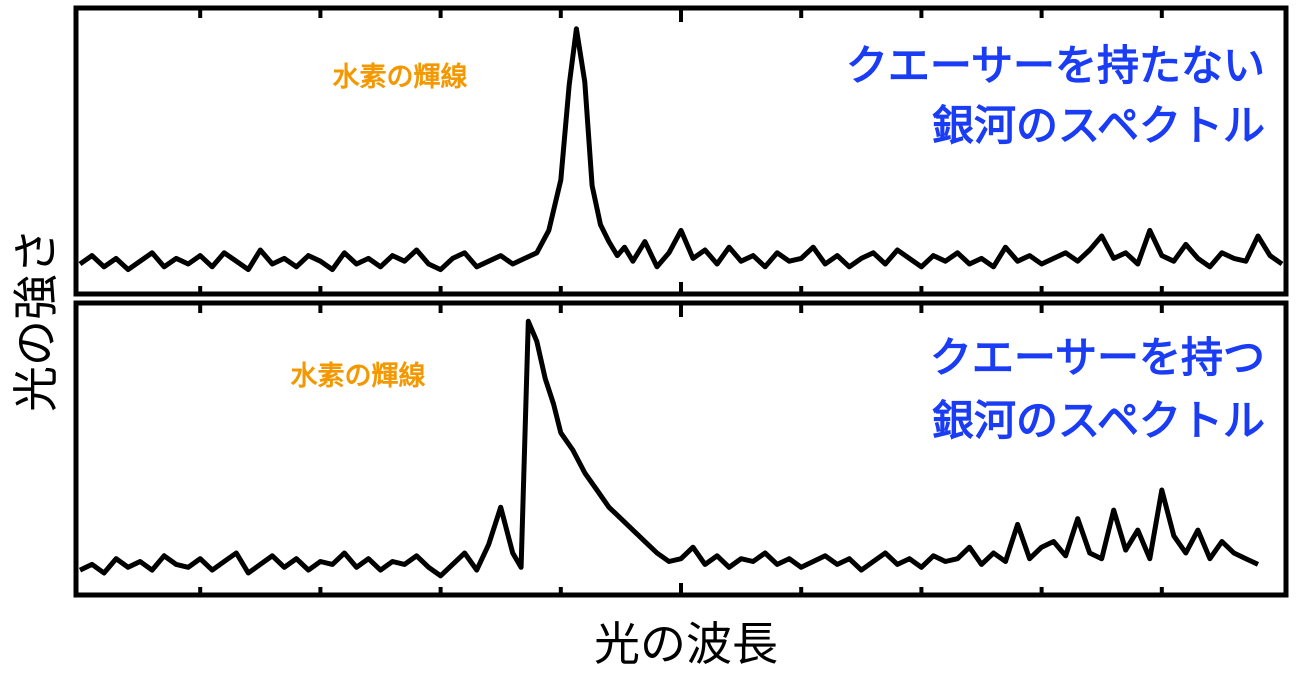 The height and width of the screenshot is (673, 1299). Describe the element at coordinates (1098, 420) in the screenshot. I see `panel-bottom-title-line2: 銀河のスペクトル` at that location.